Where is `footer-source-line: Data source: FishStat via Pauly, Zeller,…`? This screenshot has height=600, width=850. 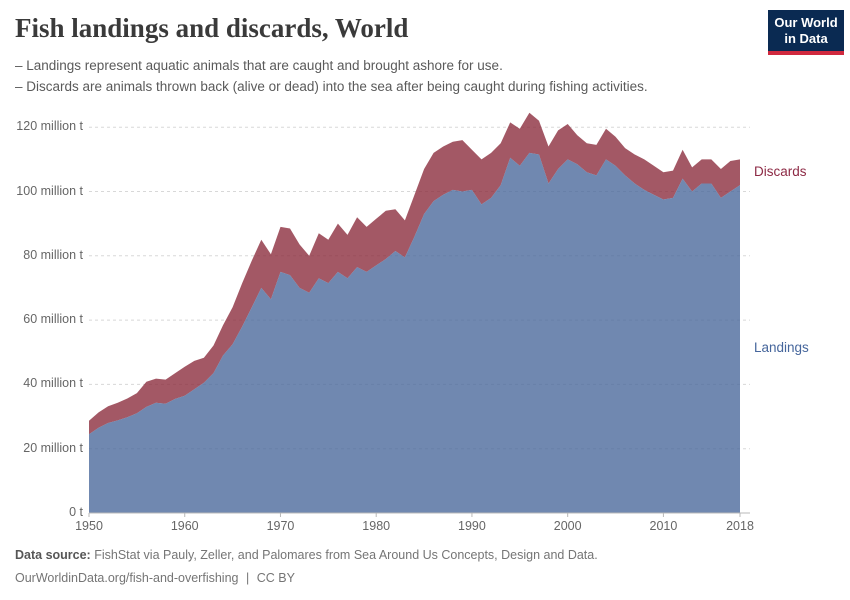 footer-source-line: Data source: FishStat via Pauly, Zeller,… is located at coordinates (306, 555).